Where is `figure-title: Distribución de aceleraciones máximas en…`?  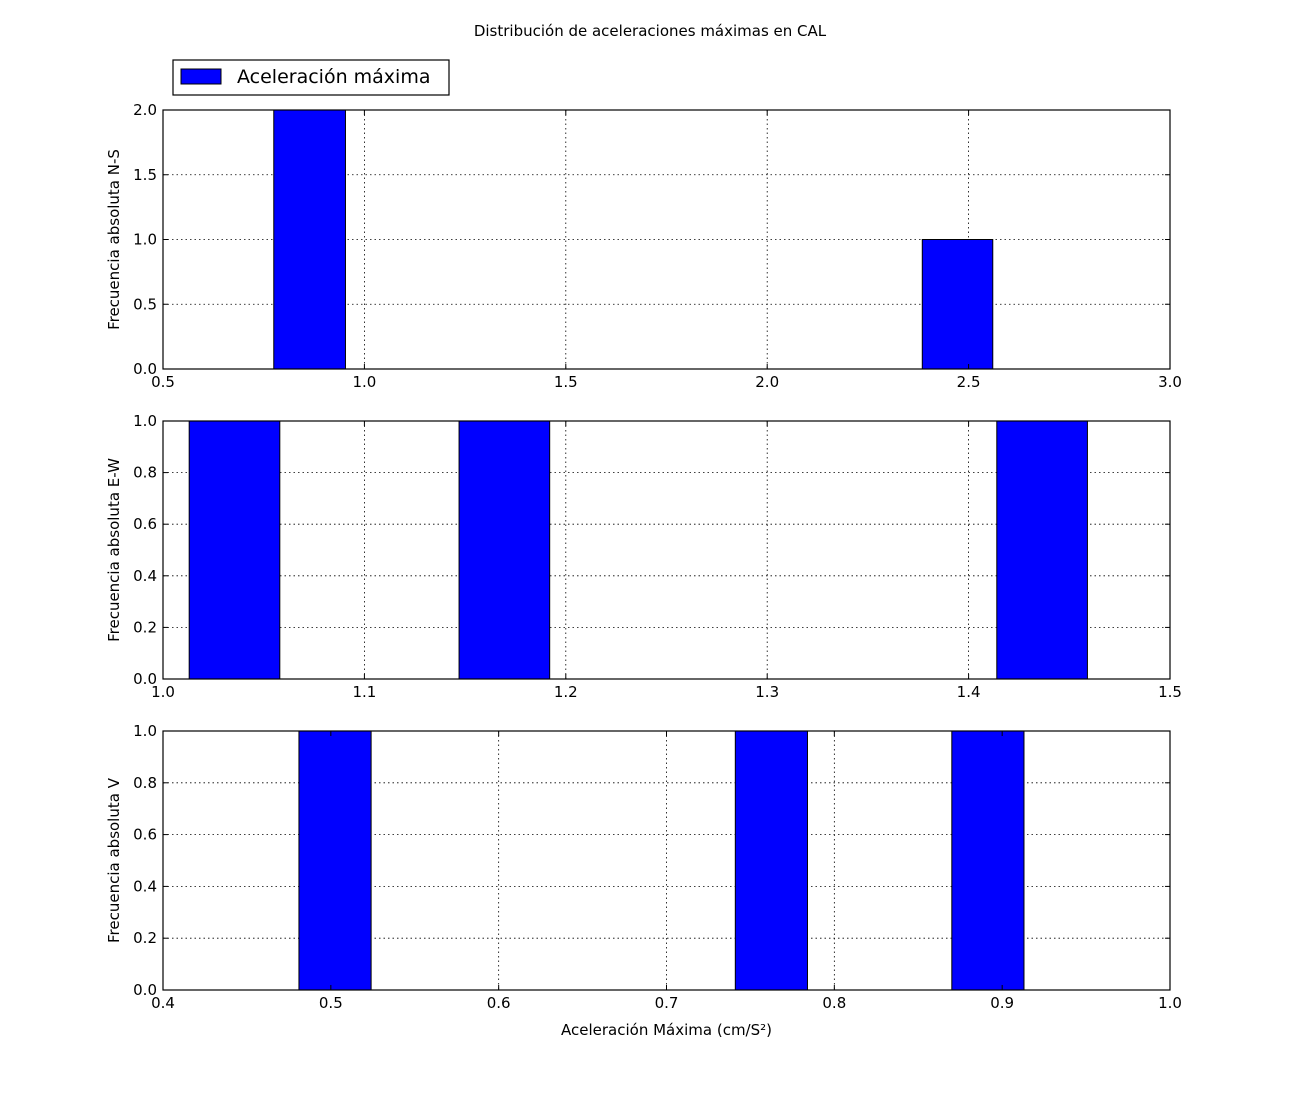 figure-title: Distribución de aceleraciones máximas en… is located at coordinates (650, 31).